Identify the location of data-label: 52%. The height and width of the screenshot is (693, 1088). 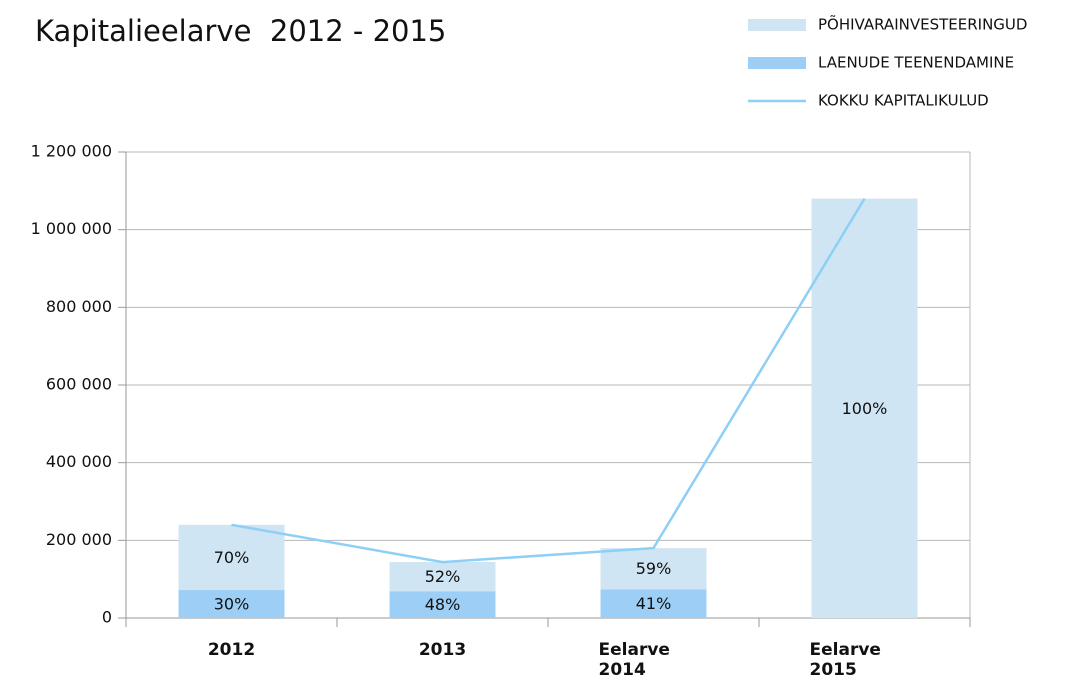
(443, 576).